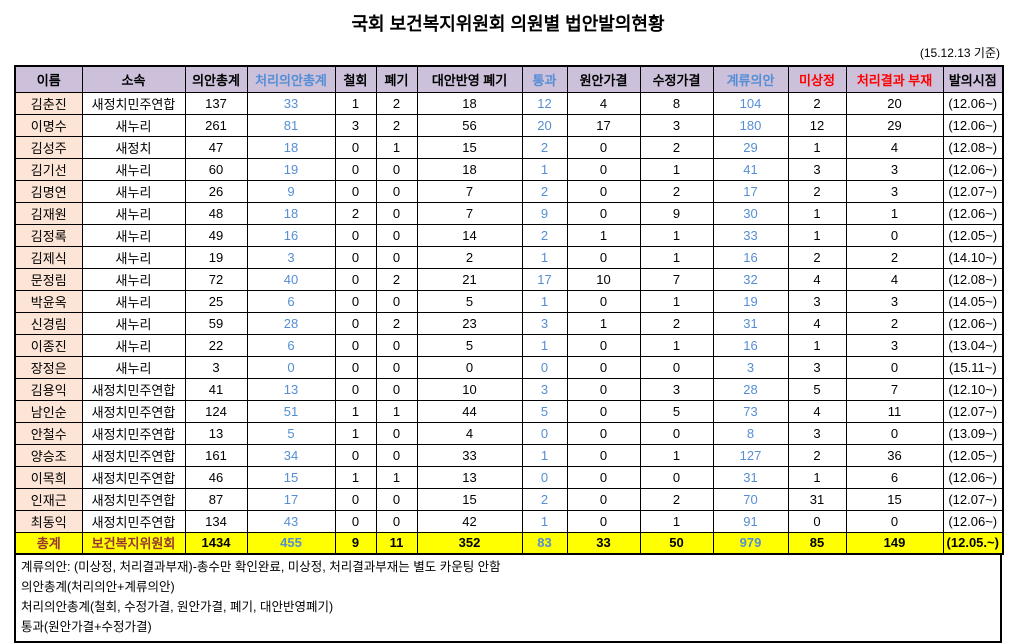 The height and width of the screenshot is (643, 1016). I want to click on start-date-cell: (14.05~), so click(973, 301).